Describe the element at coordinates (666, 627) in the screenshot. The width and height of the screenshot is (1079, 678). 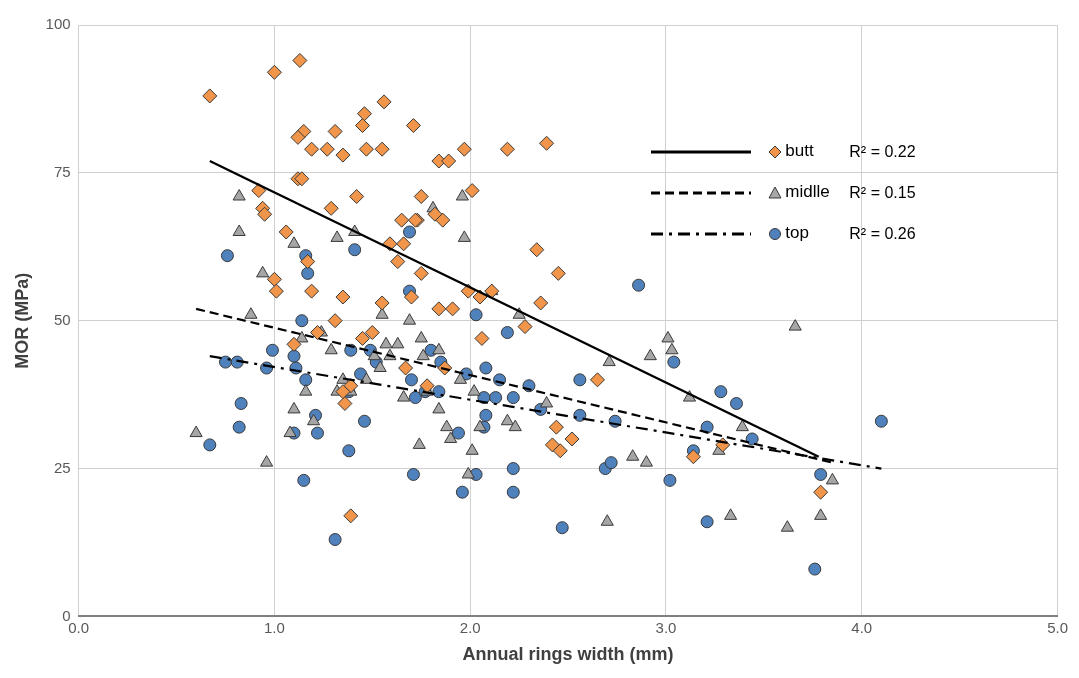
I see `x-tick-label: 3.0` at that location.